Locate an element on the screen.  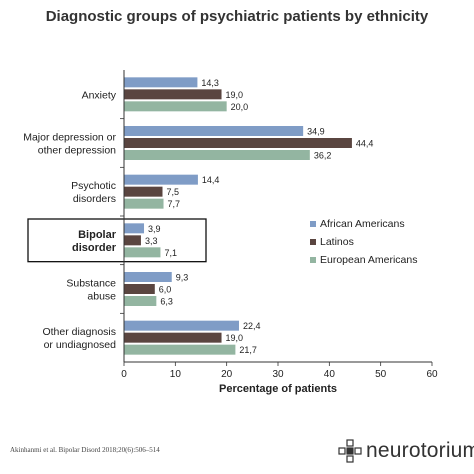
data-label: 36,2 is located at coordinates (323, 156).